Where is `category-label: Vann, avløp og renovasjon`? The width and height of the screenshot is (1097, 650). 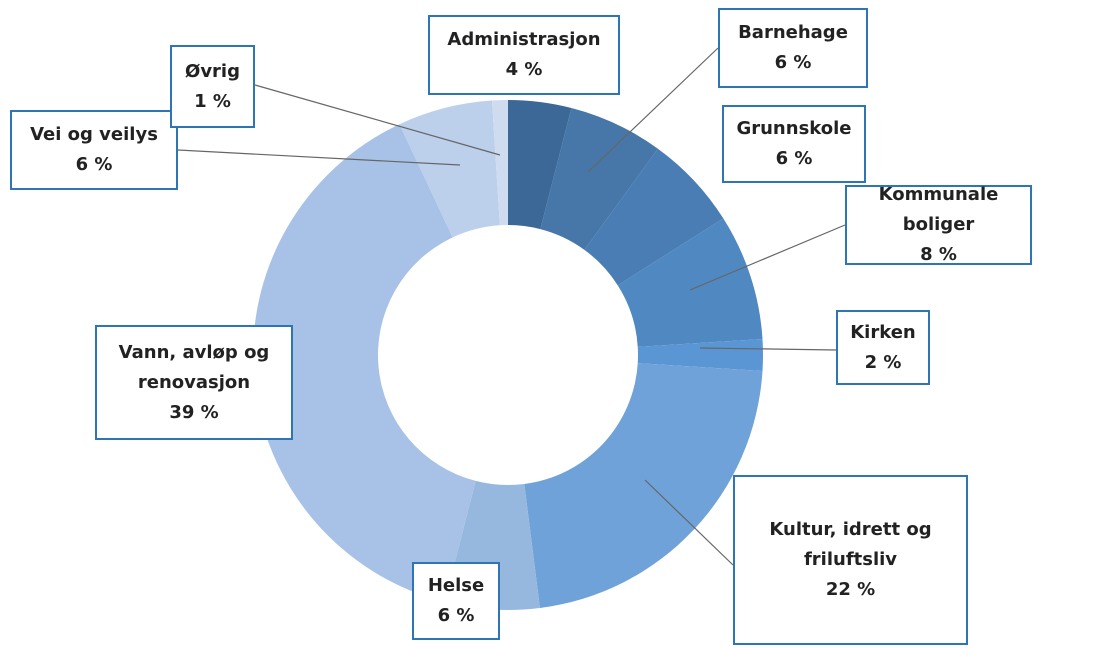
category-label: Vann, avløp og renovasjon is located at coordinates (194, 367).